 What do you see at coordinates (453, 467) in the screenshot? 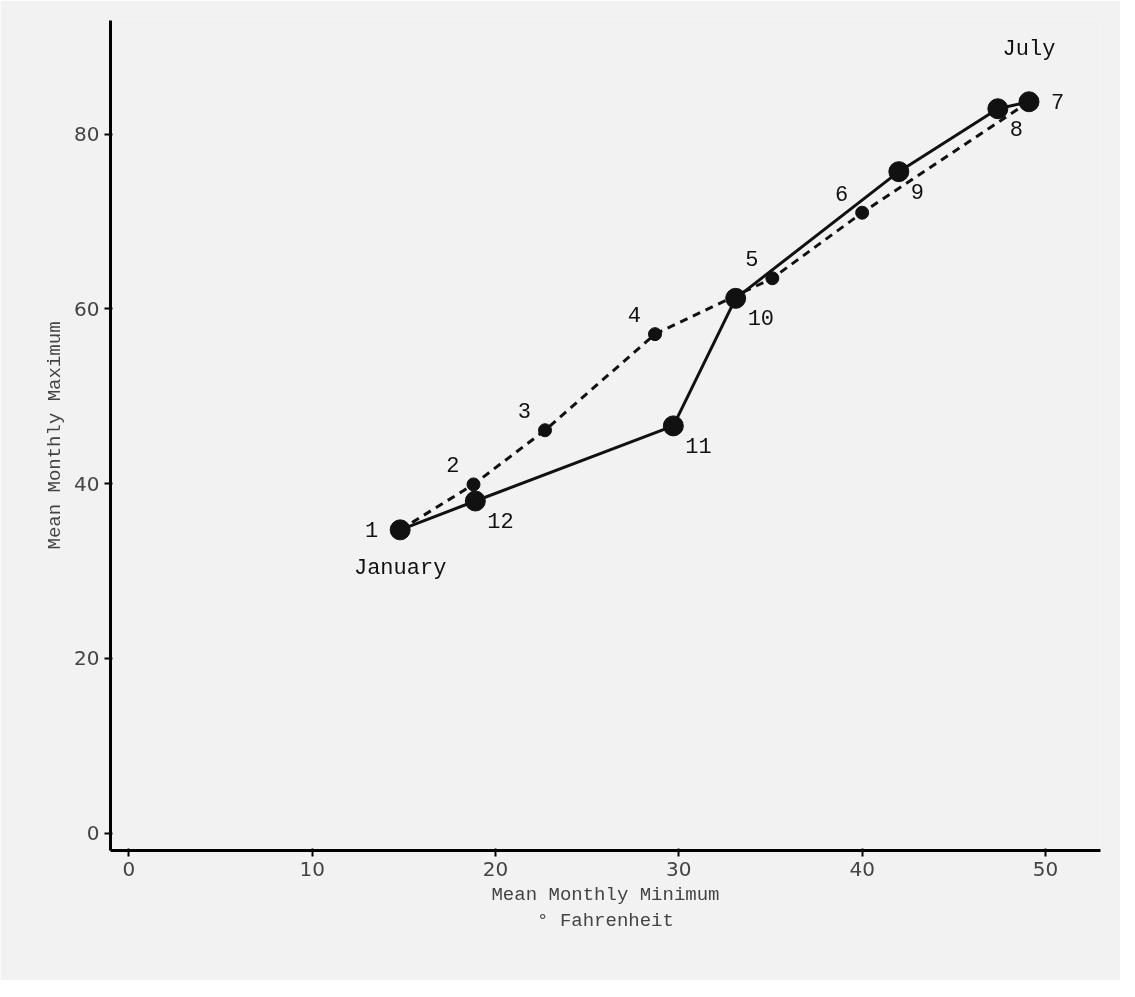
I see `annotation: 2` at bounding box center [453, 467].